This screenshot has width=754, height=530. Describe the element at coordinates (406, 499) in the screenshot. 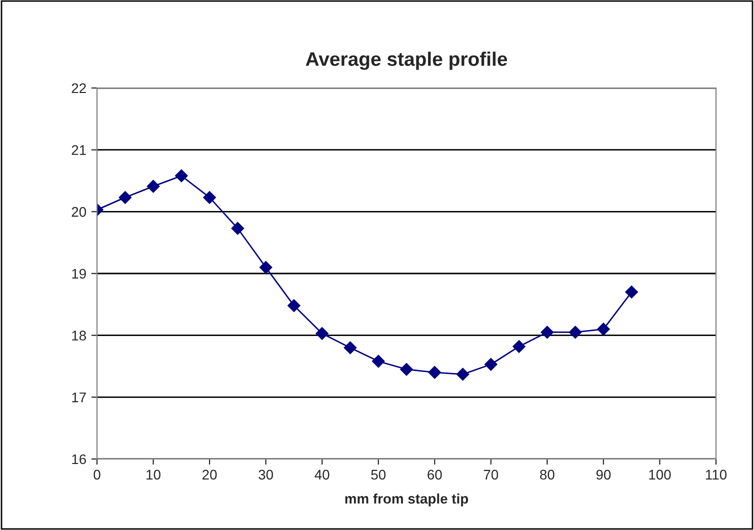

I see `x-axis-title: mm from staple tip` at that location.